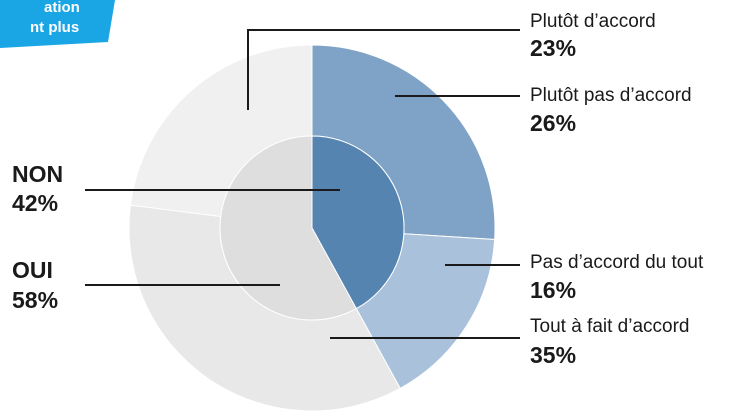 This screenshot has width=746, height=411. What do you see at coordinates (32, 270) in the screenshot?
I see `legend-label: OUI` at bounding box center [32, 270].